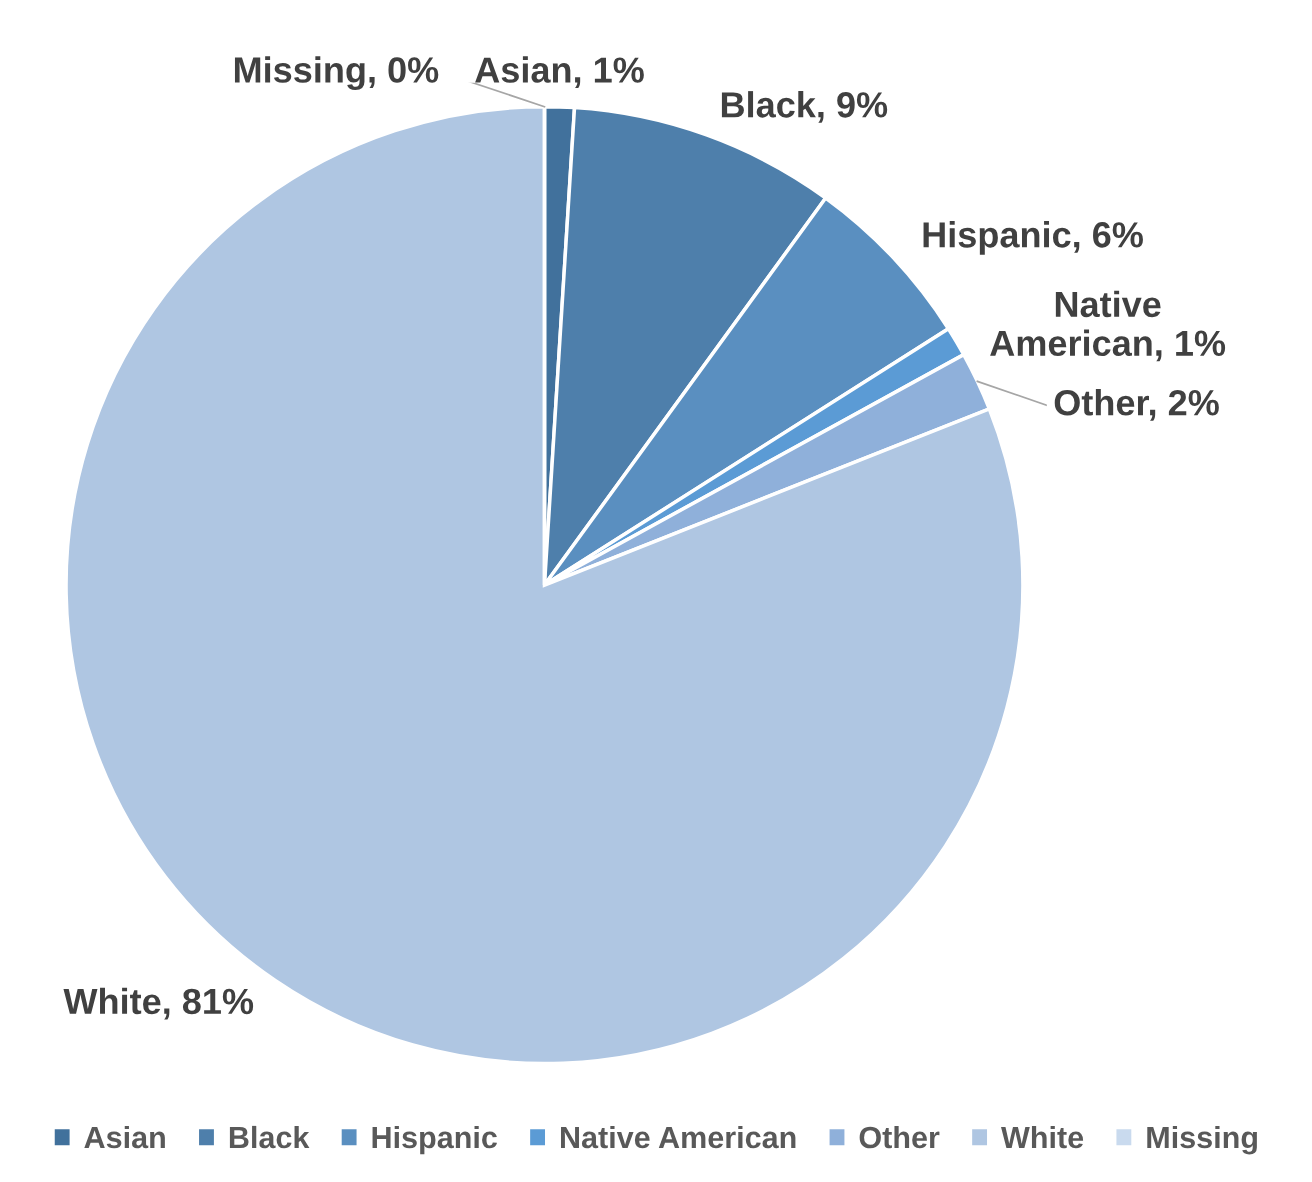  What do you see at coordinates (1202, 1140) in the screenshot?
I see `legend-label: Missing` at bounding box center [1202, 1140].